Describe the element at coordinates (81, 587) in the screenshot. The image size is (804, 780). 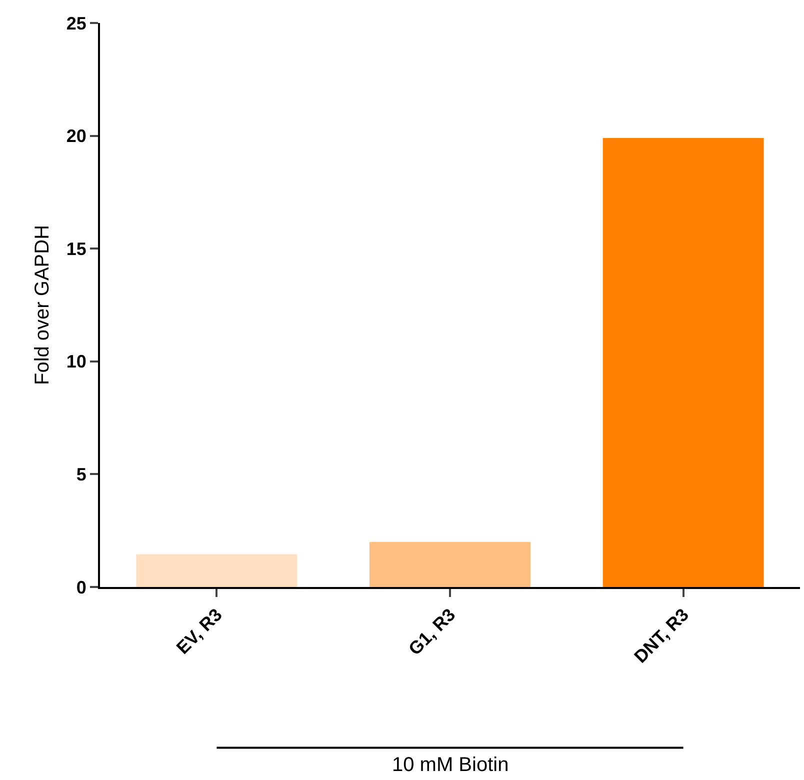
I see `y-tick-label: 0` at that location.